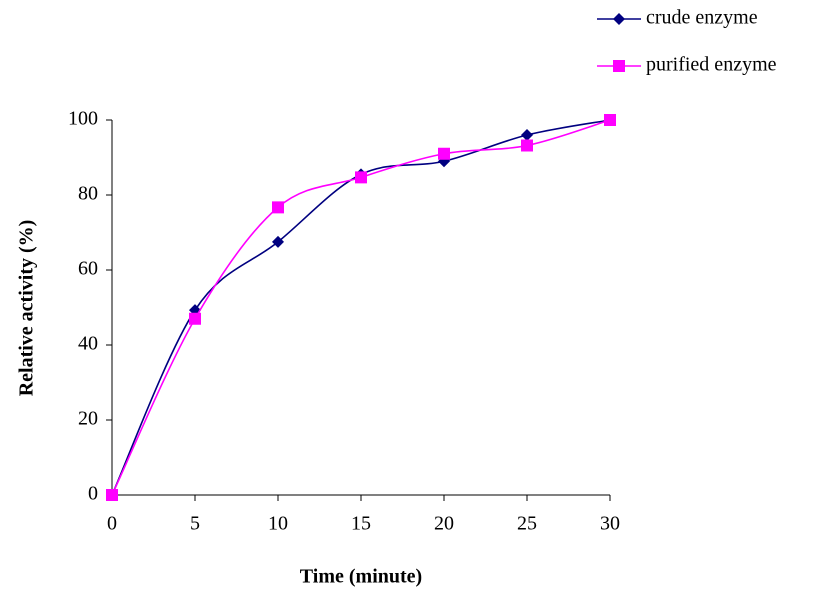  Describe the element at coordinates (278, 524) in the screenshot. I see `x-tick-label: 10` at that location.